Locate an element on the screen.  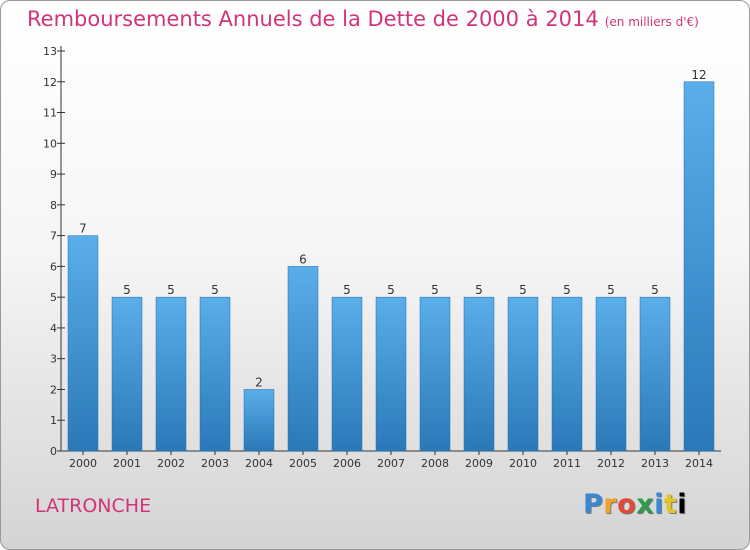
data-label: 2 is located at coordinates (259, 382).